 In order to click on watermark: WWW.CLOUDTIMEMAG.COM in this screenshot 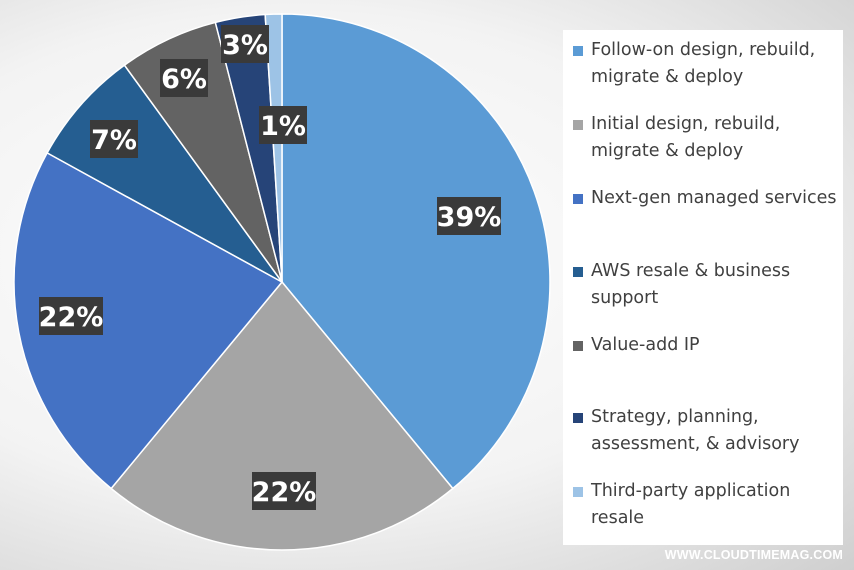, I will do `click(753, 555)`.